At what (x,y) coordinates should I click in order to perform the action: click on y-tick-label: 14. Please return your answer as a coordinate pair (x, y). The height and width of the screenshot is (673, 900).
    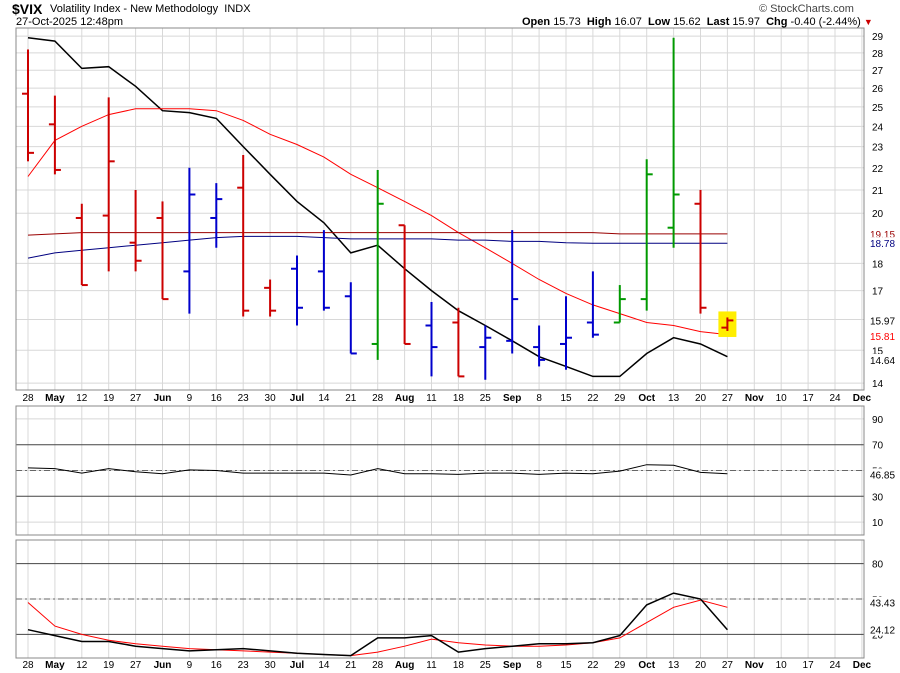
    Looking at the image, I should click on (878, 384).